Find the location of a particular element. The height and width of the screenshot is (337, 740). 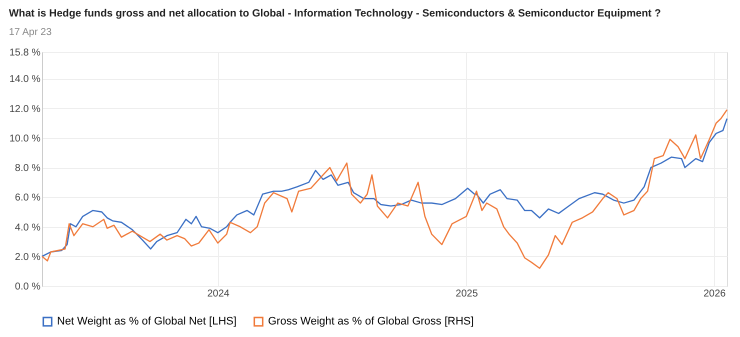

legend-label: Gross Weight as % of Global Gross [RHS] is located at coordinates (371, 322).